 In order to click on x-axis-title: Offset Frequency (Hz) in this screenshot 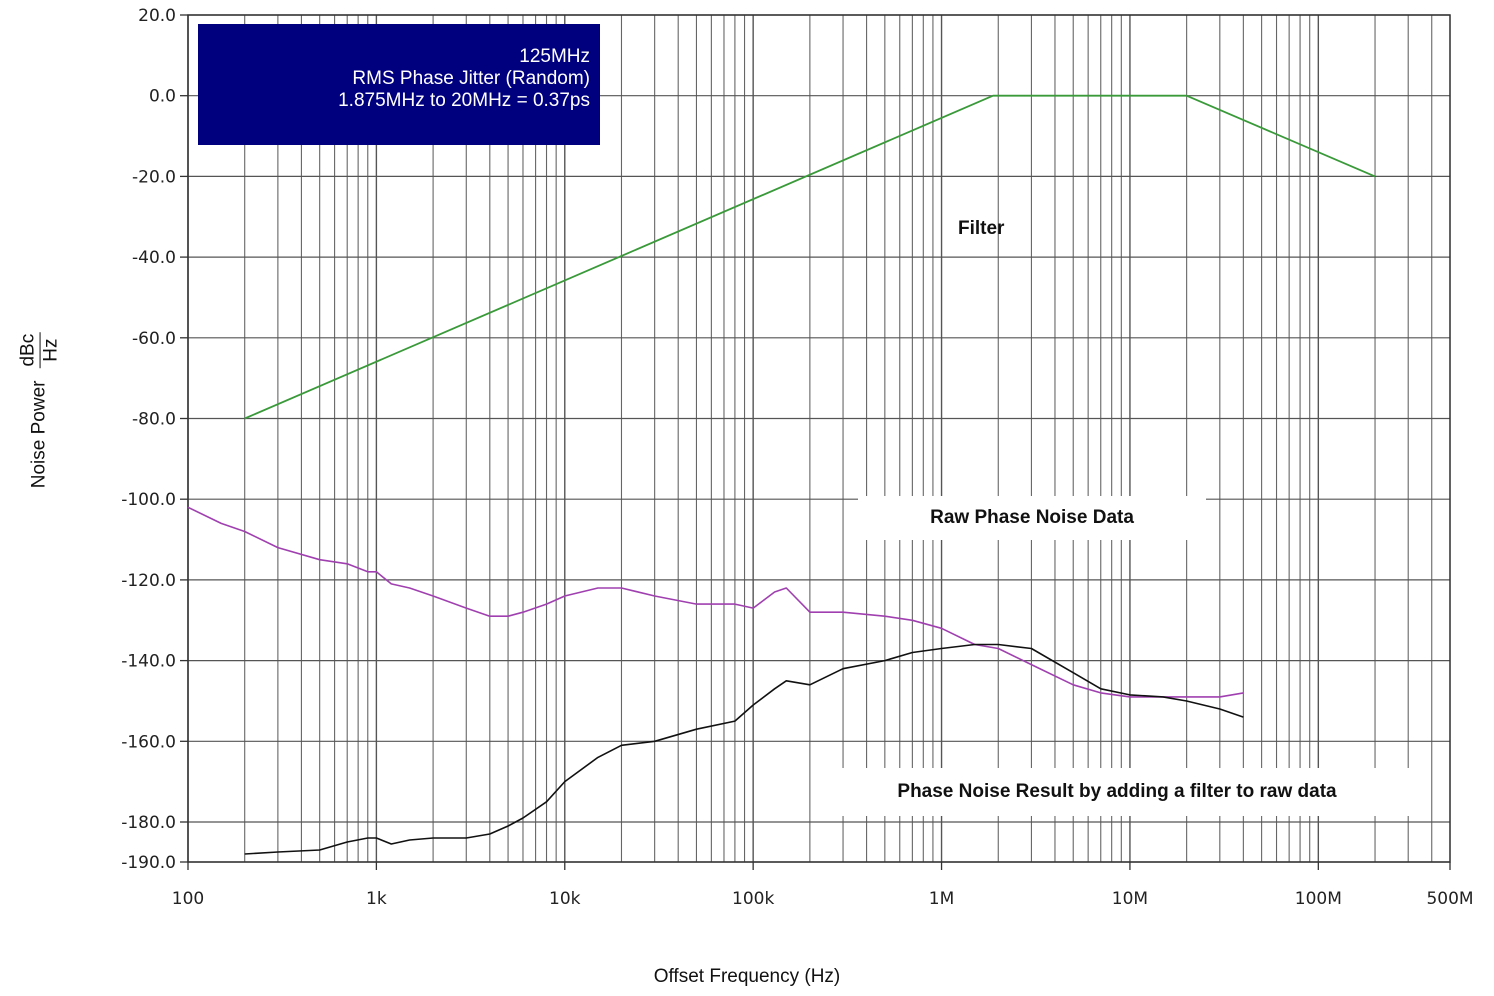, I will do `click(747, 976)`.